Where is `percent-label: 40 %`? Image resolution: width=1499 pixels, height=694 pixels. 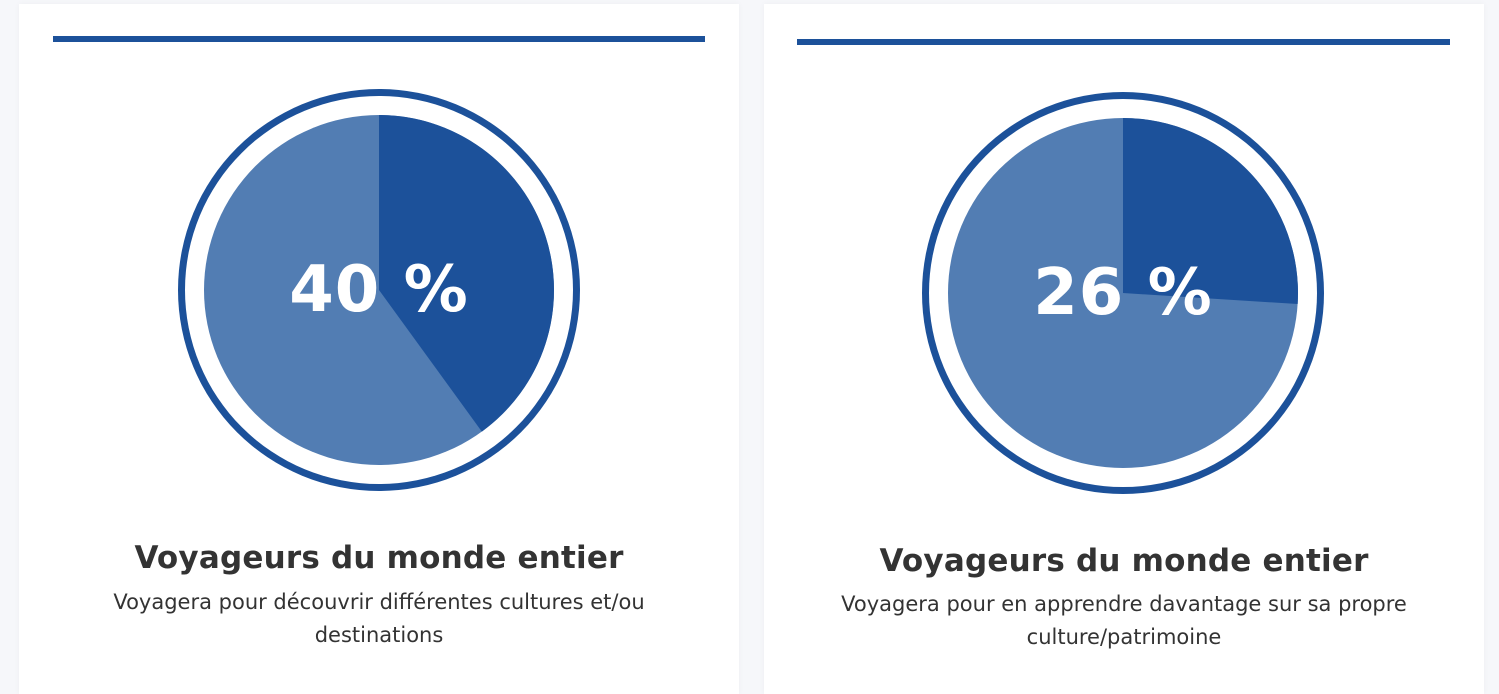 percent-label: 40 % is located at coordinates (378, 290).